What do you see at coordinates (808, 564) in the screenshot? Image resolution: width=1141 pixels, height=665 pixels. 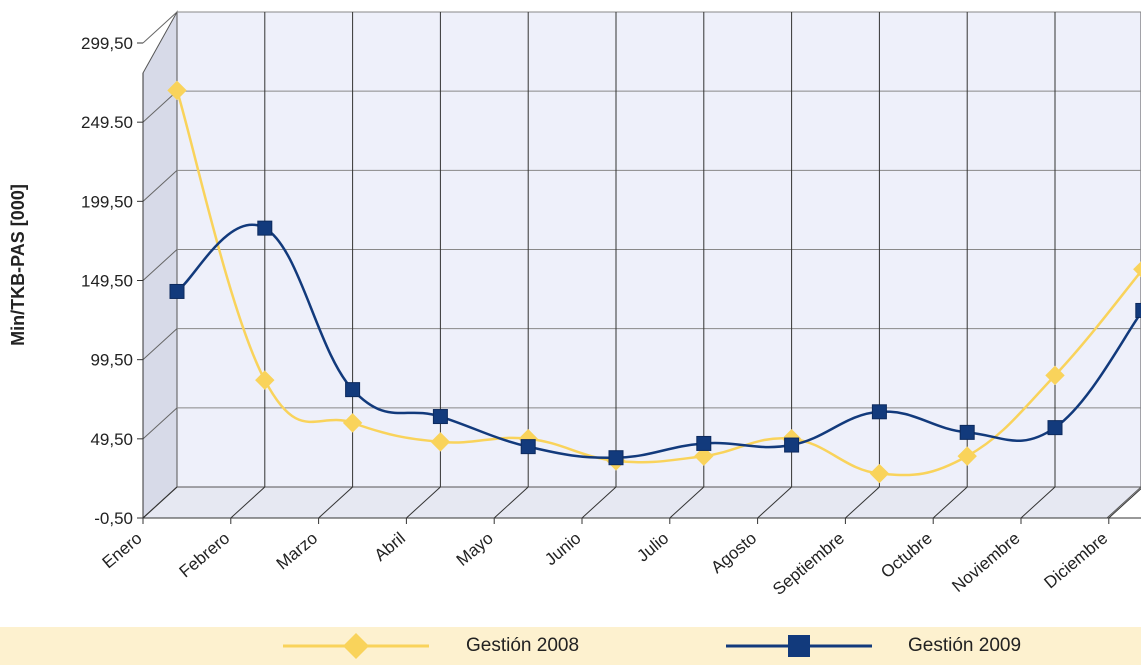 I see `x-tick-label: Septiembre` at bounding box center [808, 564].